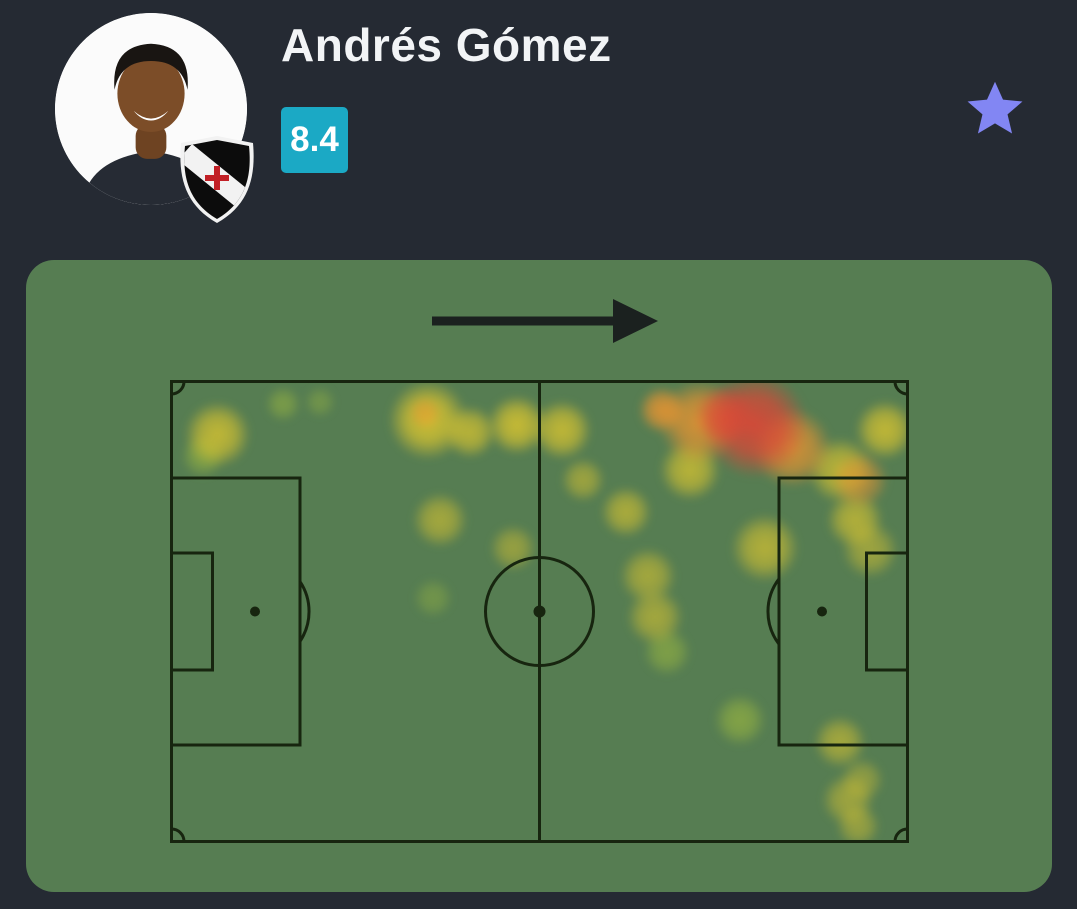 This screenshot has height=909, width=1077. I want to click on rating-badge: 8.4, so click(314, 140).